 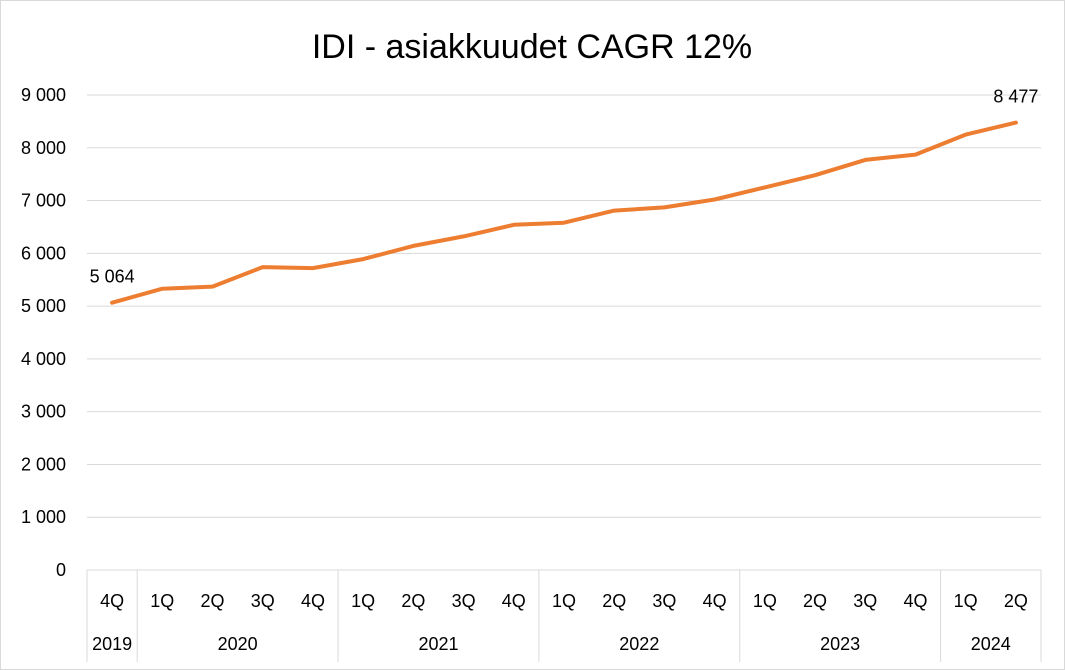 What do you see at coordinates (43, 412) in the screenshot?
I see `y-tick-label: 3 000` at bounding box center [43, 412].